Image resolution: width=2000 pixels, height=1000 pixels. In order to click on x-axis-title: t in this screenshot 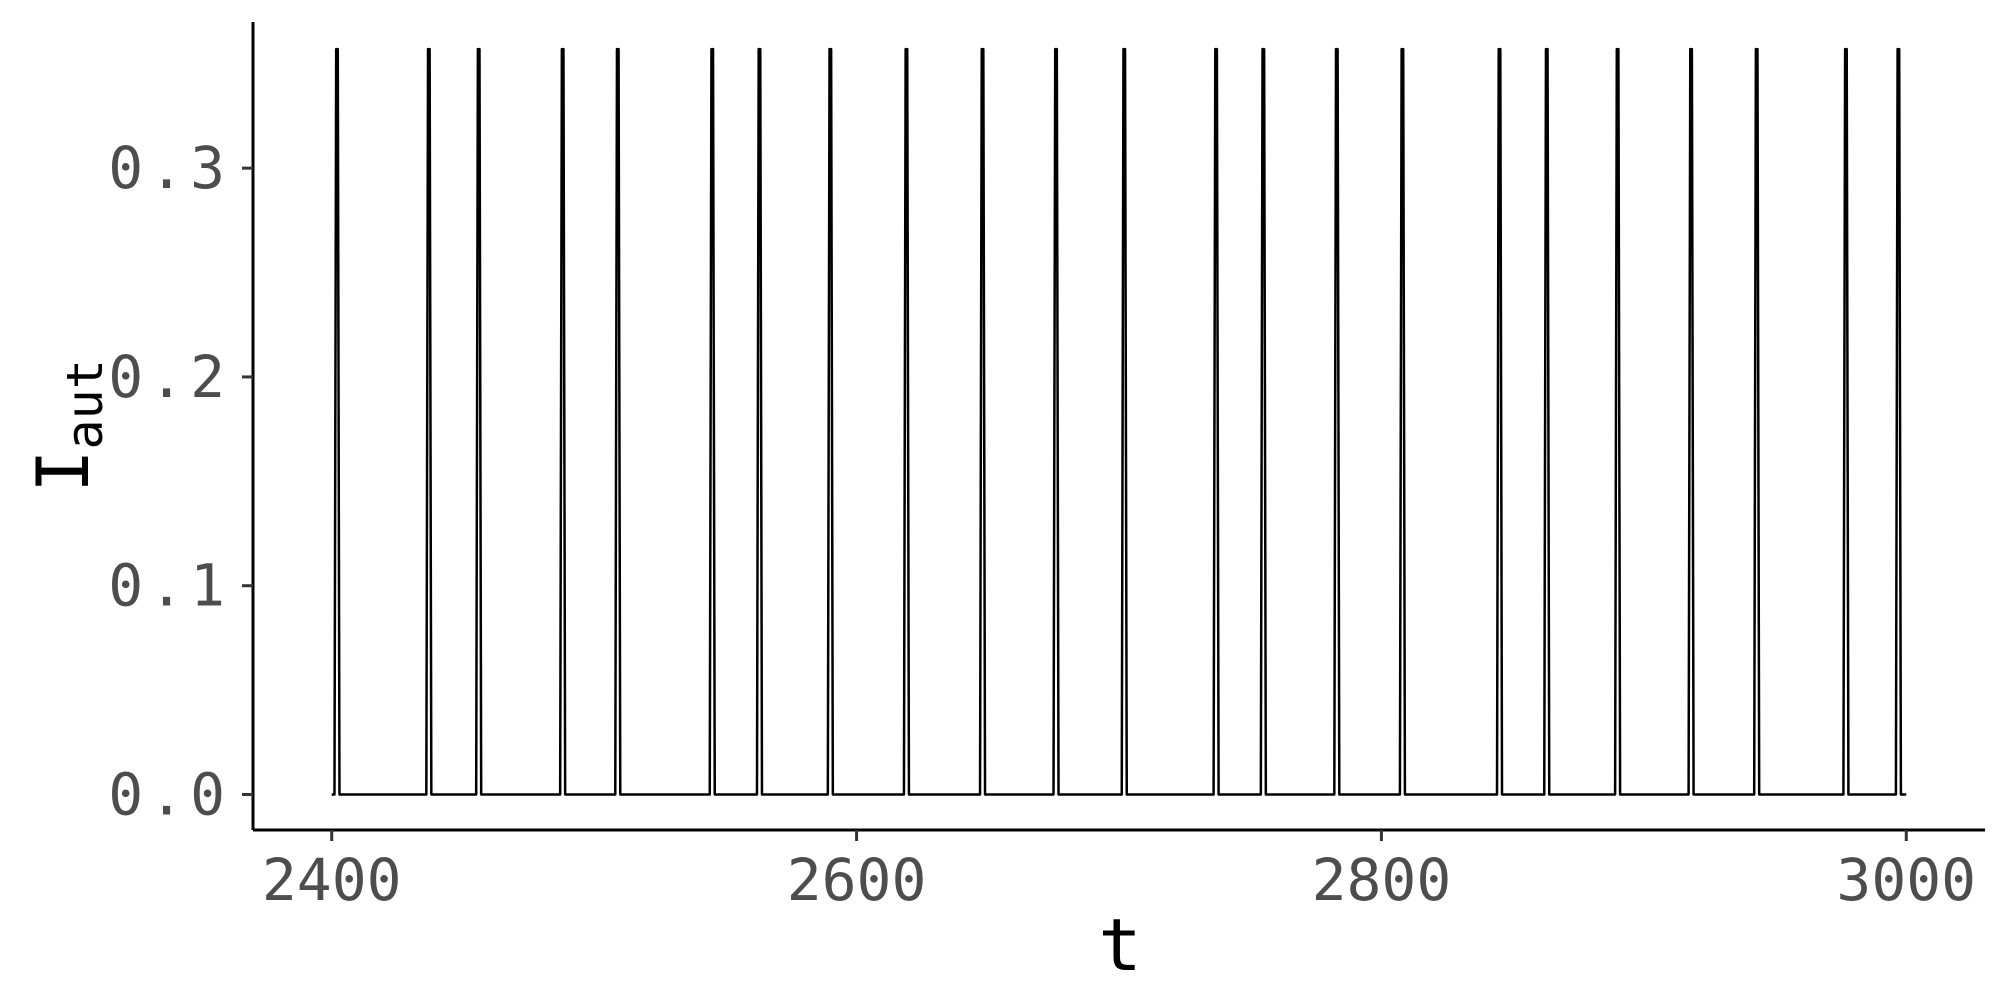, I will do `click(1119, 945)`.